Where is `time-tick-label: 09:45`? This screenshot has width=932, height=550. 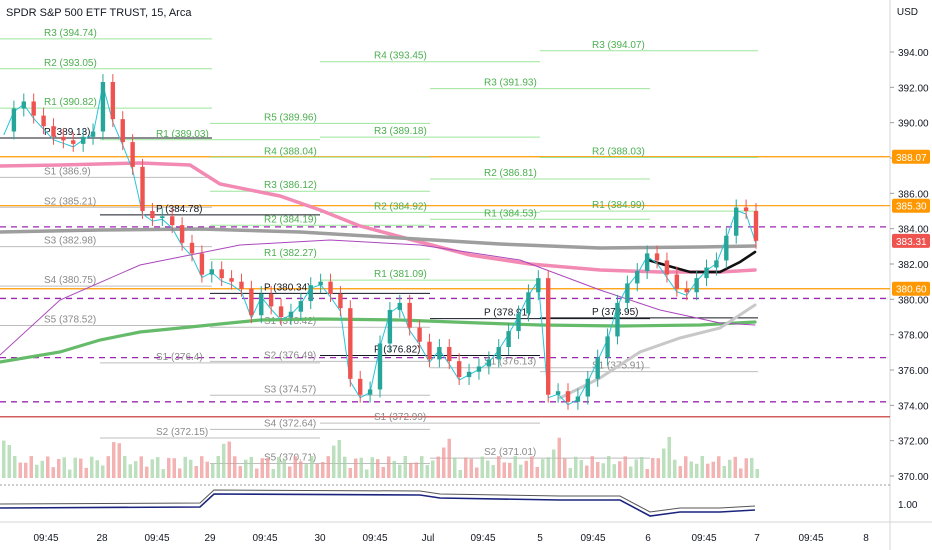
time-tick-label: 09:45 is located at coordinates (810, 538).